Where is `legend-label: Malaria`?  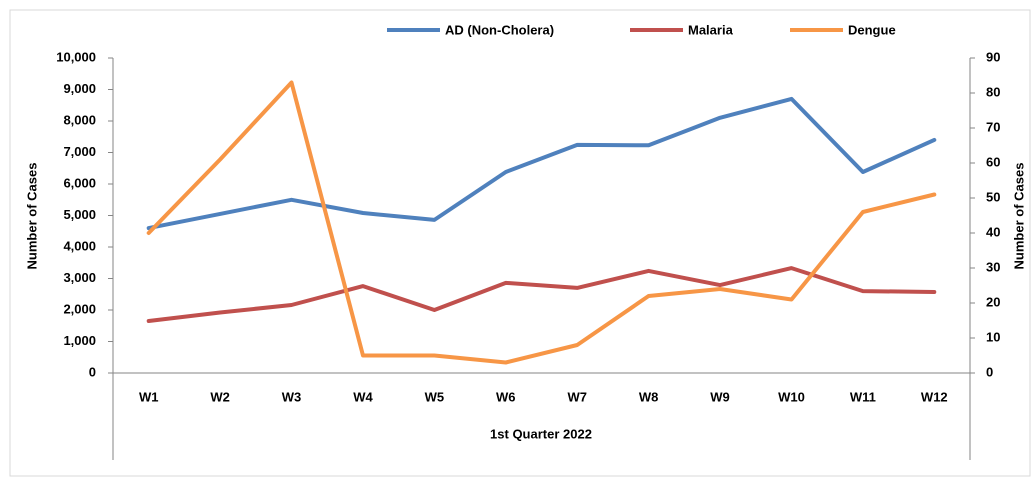 legend-label: Malaria is located at coordinates (711, 29).